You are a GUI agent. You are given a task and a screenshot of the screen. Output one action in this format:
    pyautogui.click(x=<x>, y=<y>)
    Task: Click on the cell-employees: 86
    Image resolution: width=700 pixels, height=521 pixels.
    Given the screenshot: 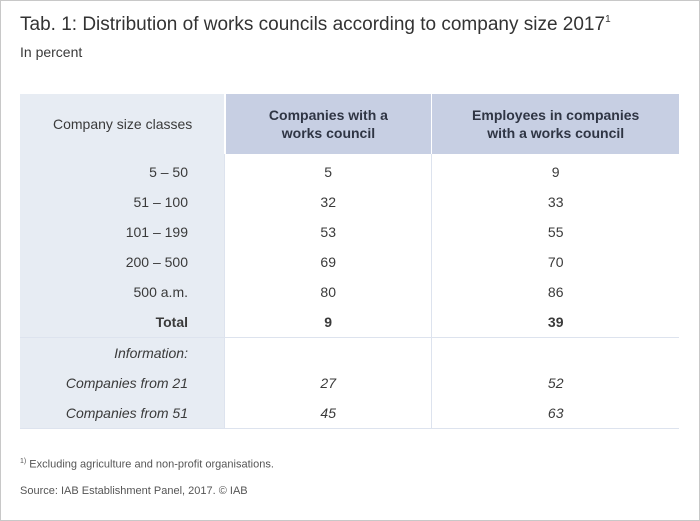 What is the action you would take?
    pyautogui.click(x=555, y=292)
    